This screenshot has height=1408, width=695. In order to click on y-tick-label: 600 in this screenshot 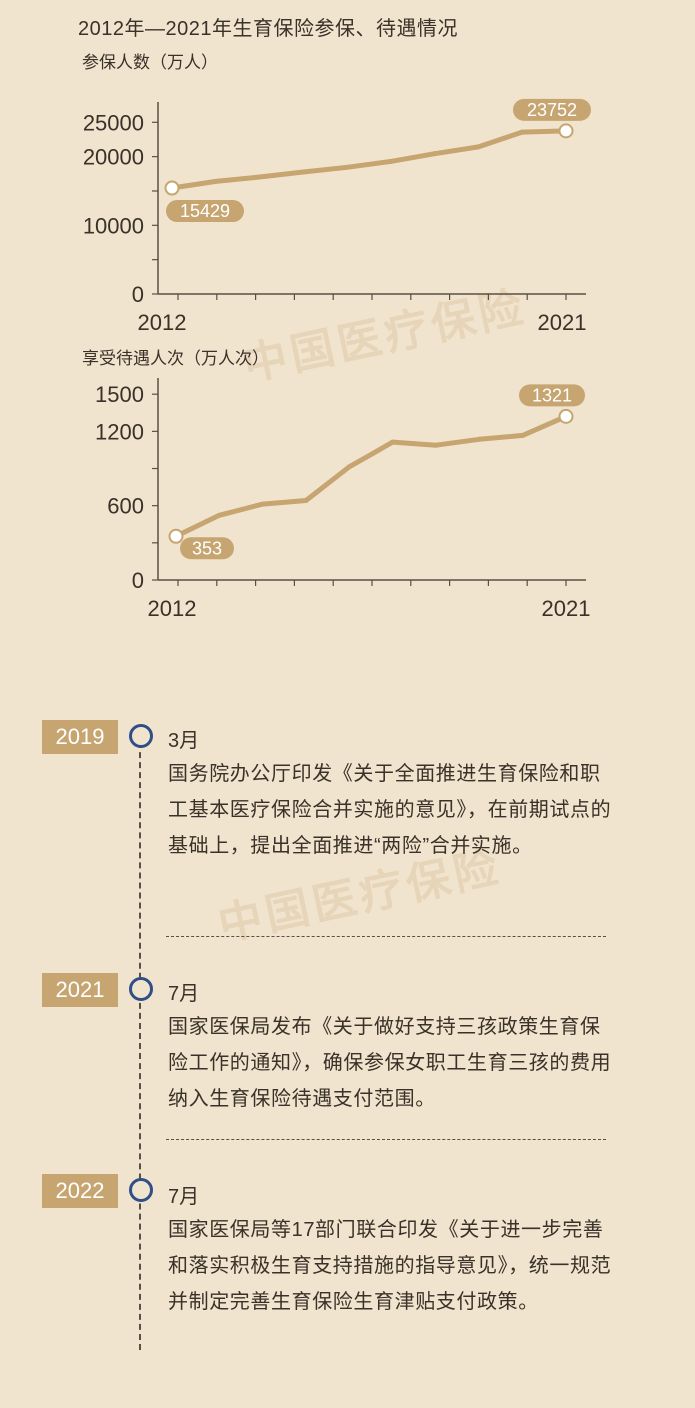, I will do `click(125, 506)`.